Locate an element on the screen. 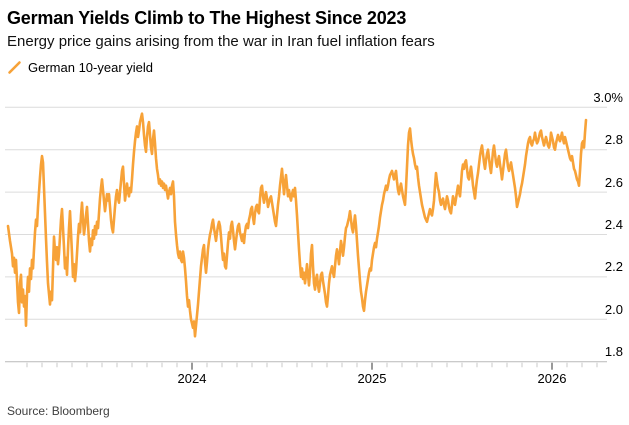 The height and width of the screenshot is (425, 629). x-tick-label: 2026 is located at coordinates (552, 378).